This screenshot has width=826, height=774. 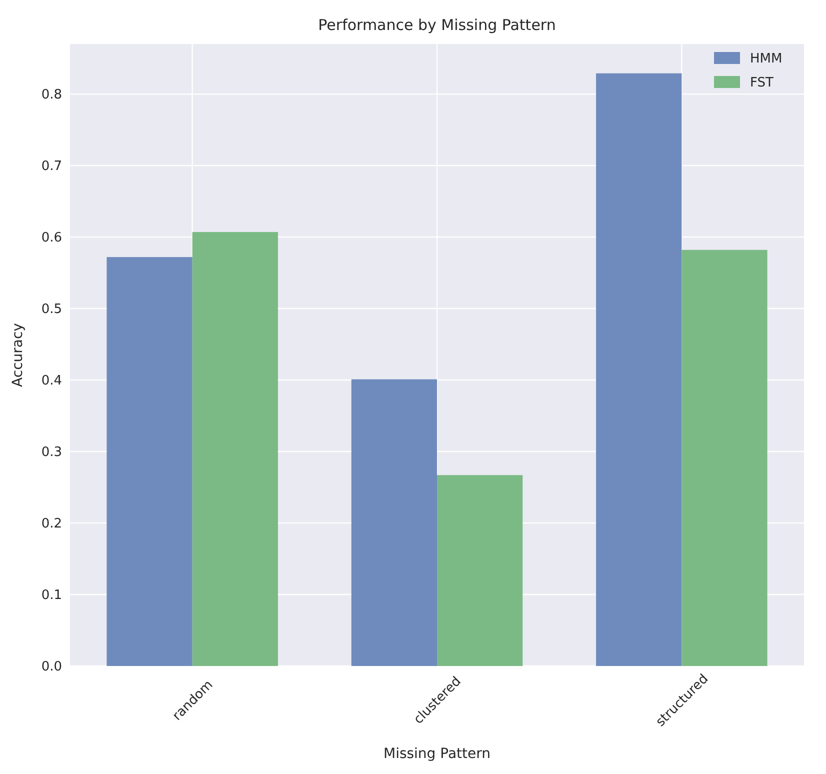 What do you see at coordinates (437, 754) in the screenshot?
I see `x-axis-title: Missing Pattern` at bounding box center [437, 754].